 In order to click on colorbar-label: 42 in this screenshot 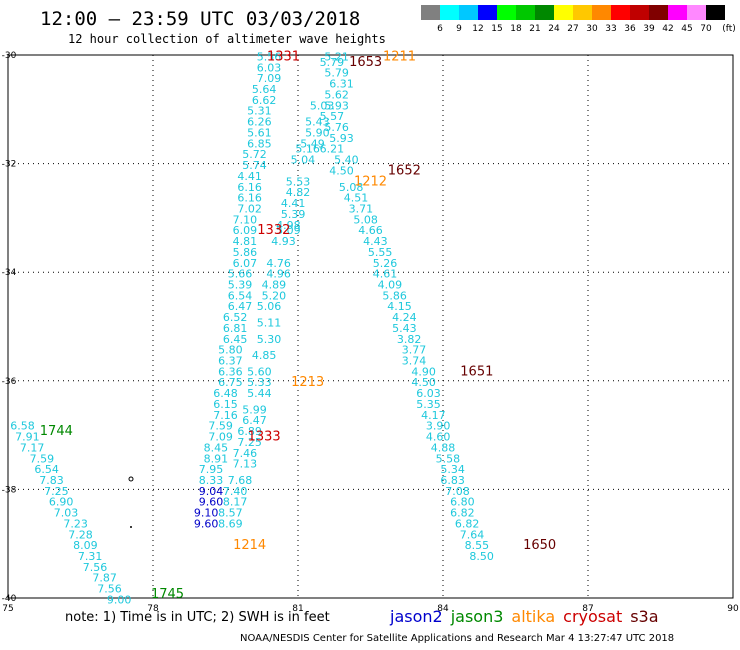, I will do `click(668, 29)`.